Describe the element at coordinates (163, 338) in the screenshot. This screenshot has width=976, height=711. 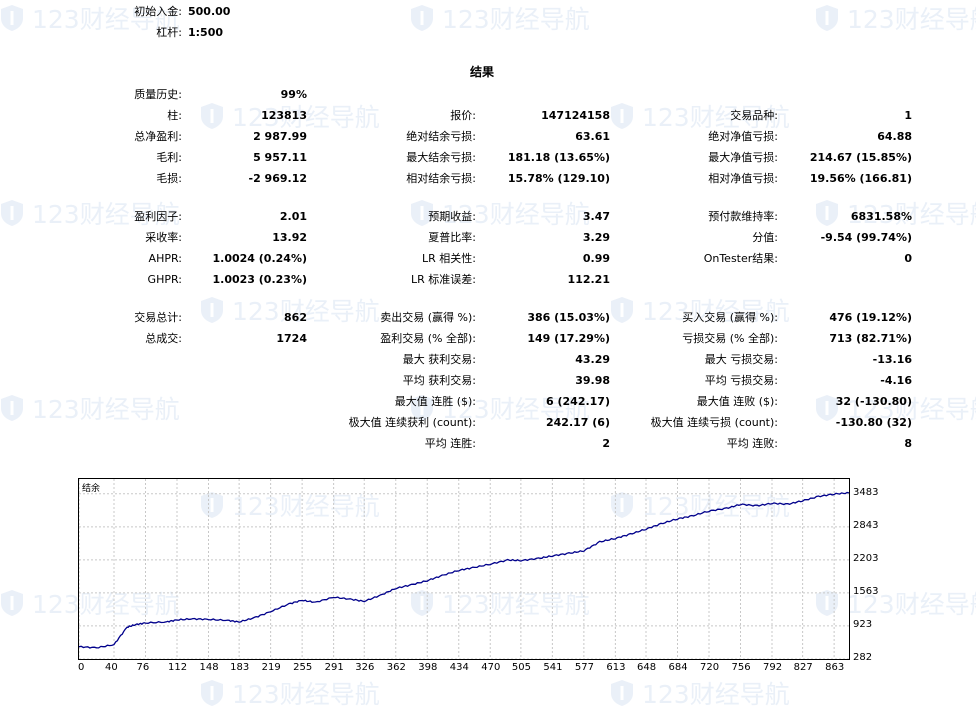
I see `stat-label: 总成交:` at that location.